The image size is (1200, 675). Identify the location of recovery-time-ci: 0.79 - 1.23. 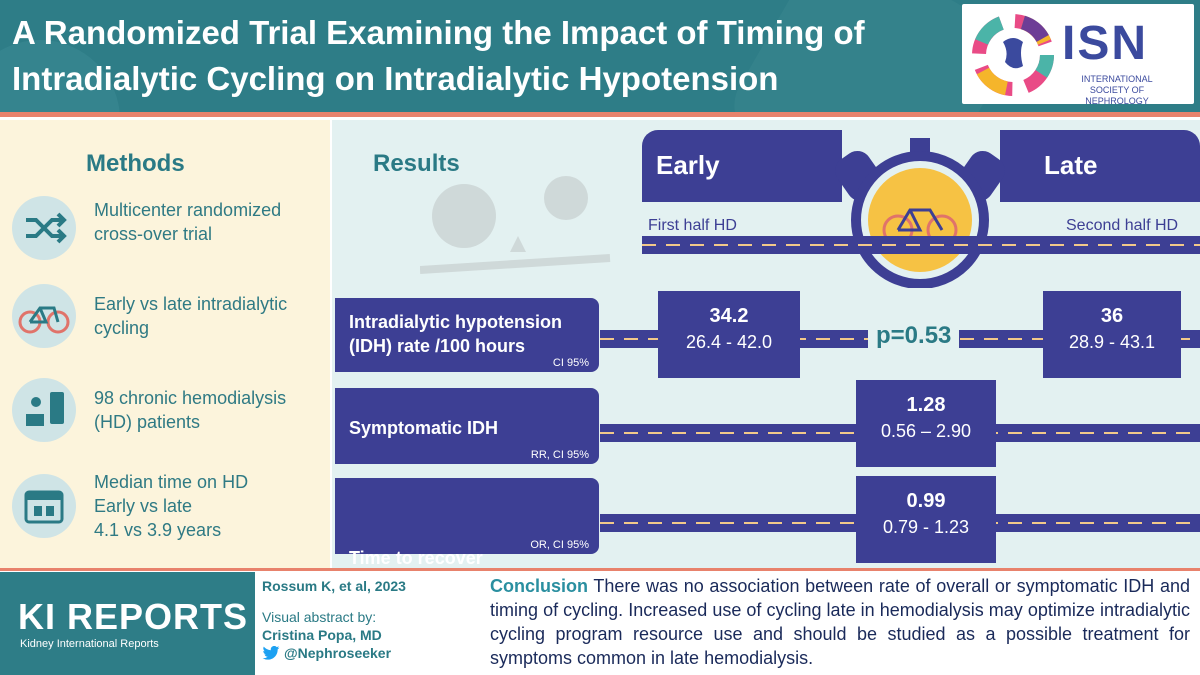
(926, 527).